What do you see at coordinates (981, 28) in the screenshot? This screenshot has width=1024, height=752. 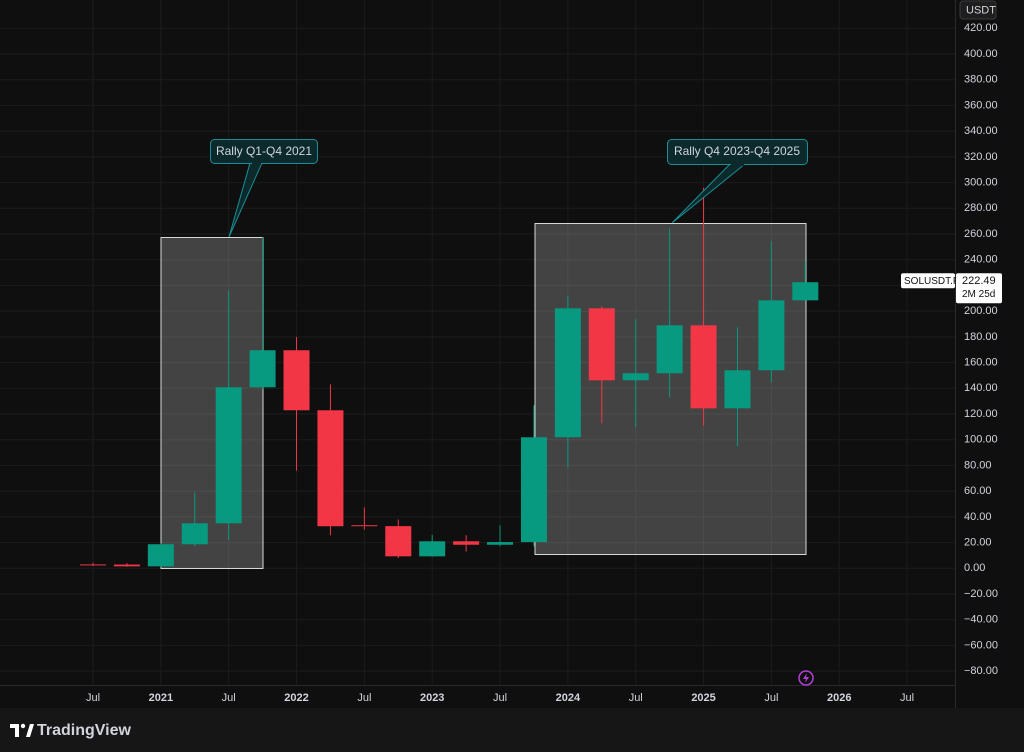 I see `y-tick-label: 420.00` at bounding box center [981, 28].